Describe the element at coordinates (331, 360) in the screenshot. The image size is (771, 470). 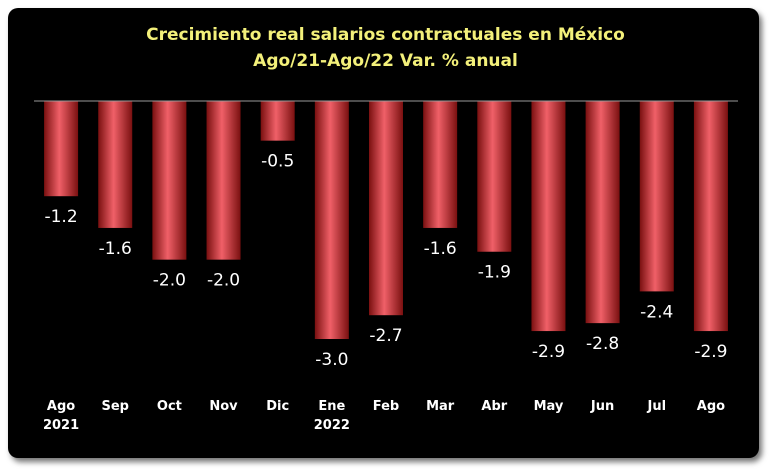
I see `data-label: -3.0` at that location.